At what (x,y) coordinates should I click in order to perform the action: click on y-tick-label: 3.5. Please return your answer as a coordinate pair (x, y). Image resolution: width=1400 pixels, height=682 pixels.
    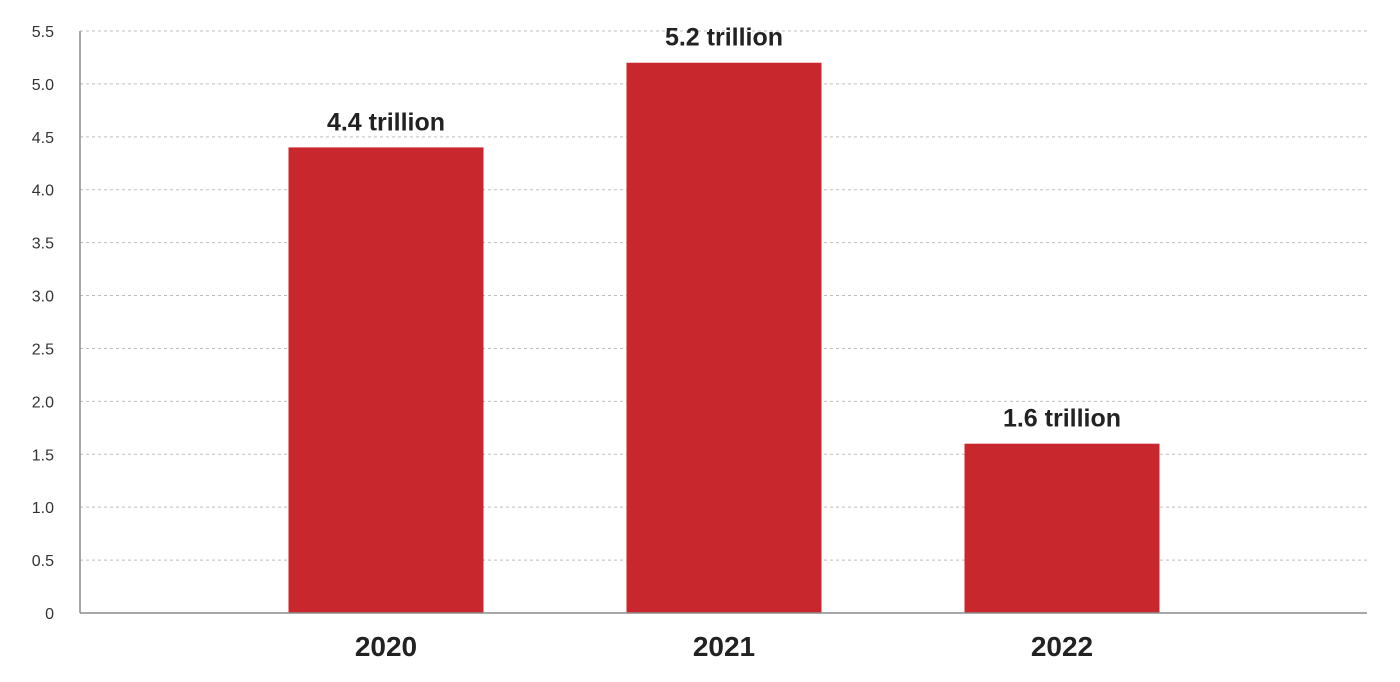
    Looking at the image, I should click on (43, 244).